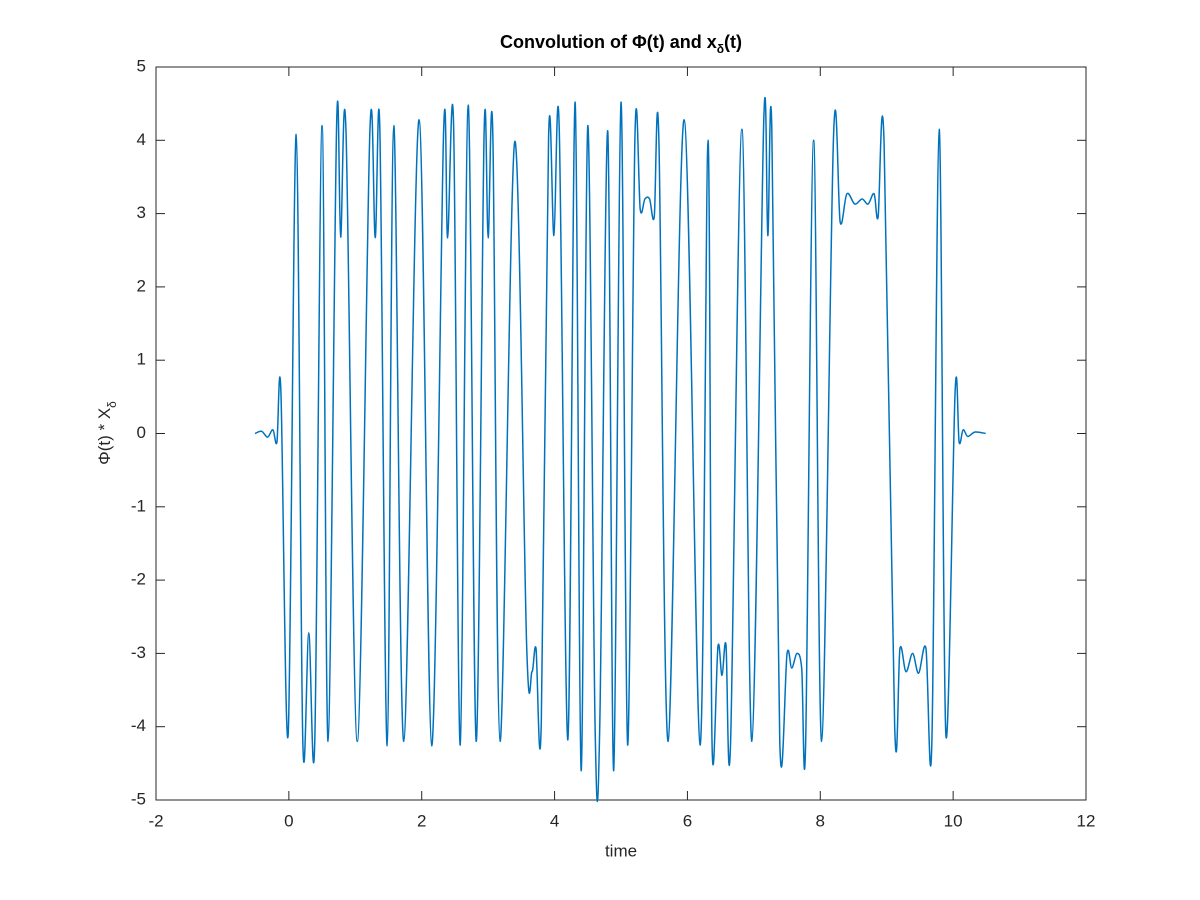 The width and height of the screenshot is (1200, 900). Describe the element at coordinates (953, 820) in the screenshot. I see `x-tick-label: 10` at that location.